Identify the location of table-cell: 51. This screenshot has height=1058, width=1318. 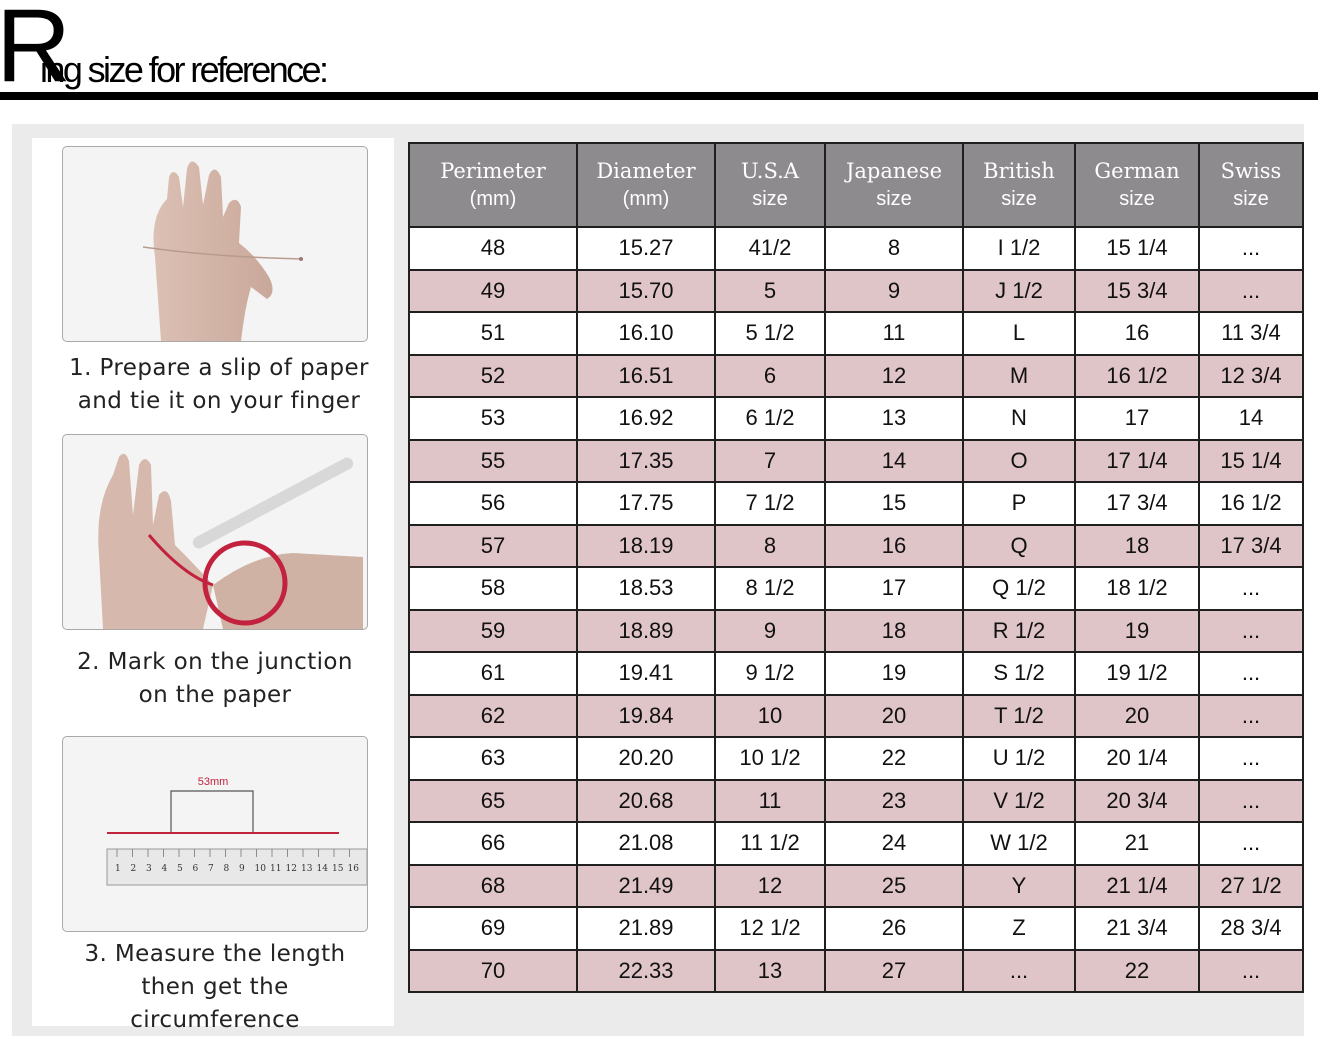
(493, 333).